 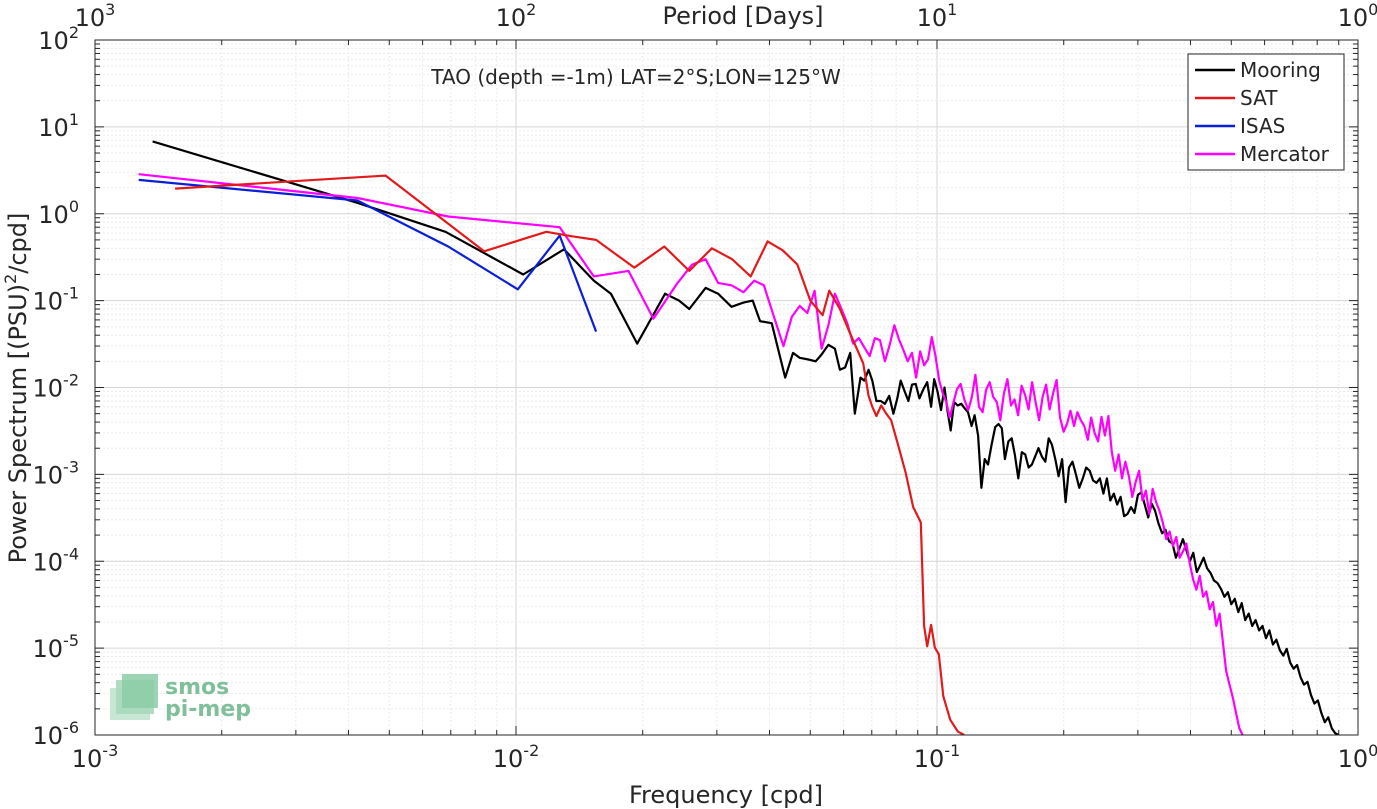 I want to click on y-axis-label: Power Spectrum [(PSU)2/cpd], so click(x=16, y=388).